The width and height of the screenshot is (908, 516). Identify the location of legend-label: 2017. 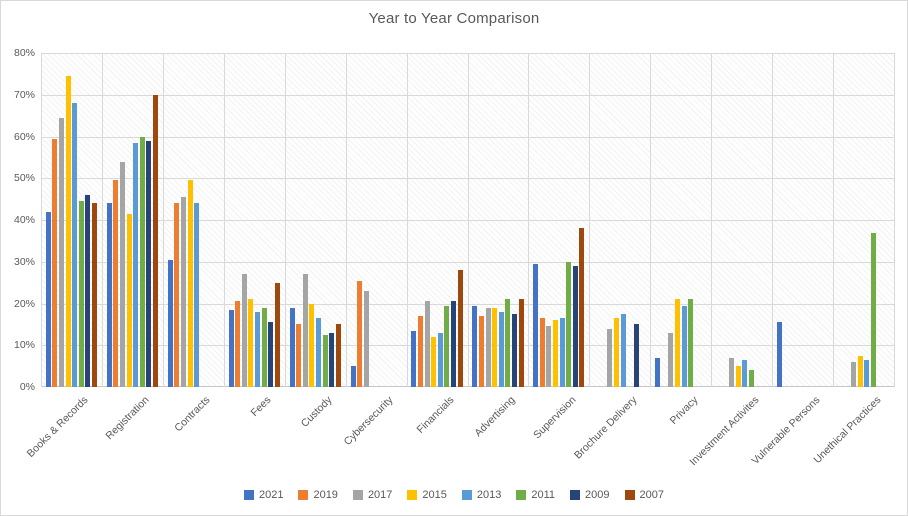
(380, 495).